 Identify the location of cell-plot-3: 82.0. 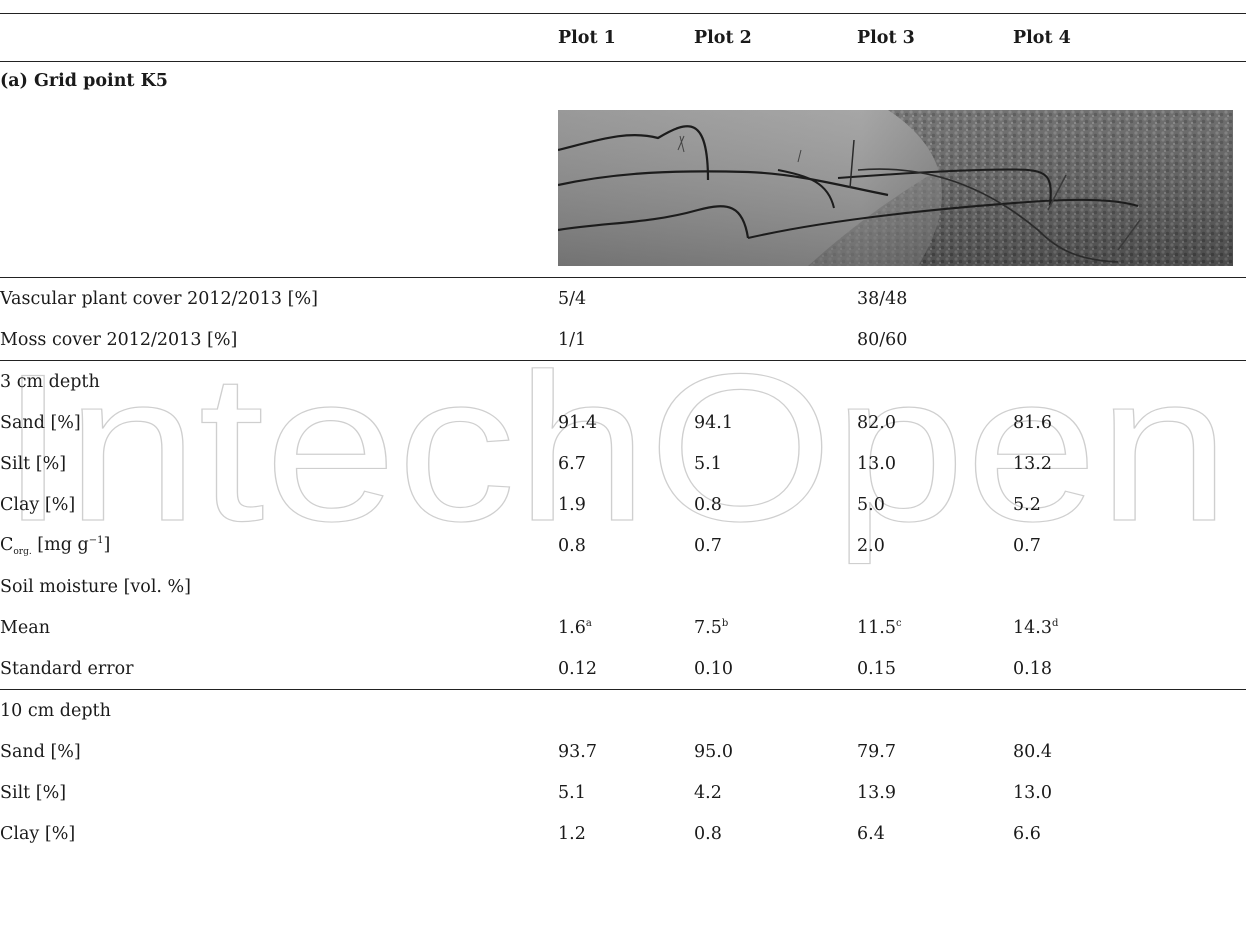
(876, 422).